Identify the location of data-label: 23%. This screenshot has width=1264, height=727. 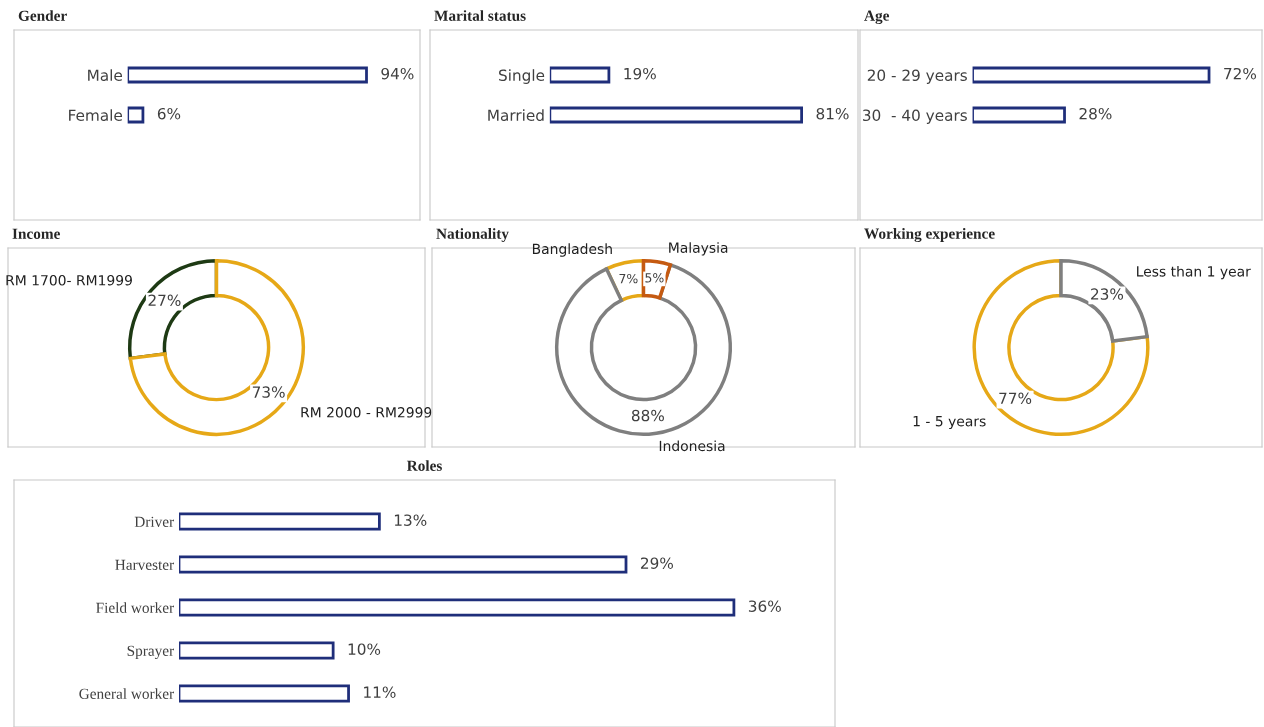
(1107, 294).